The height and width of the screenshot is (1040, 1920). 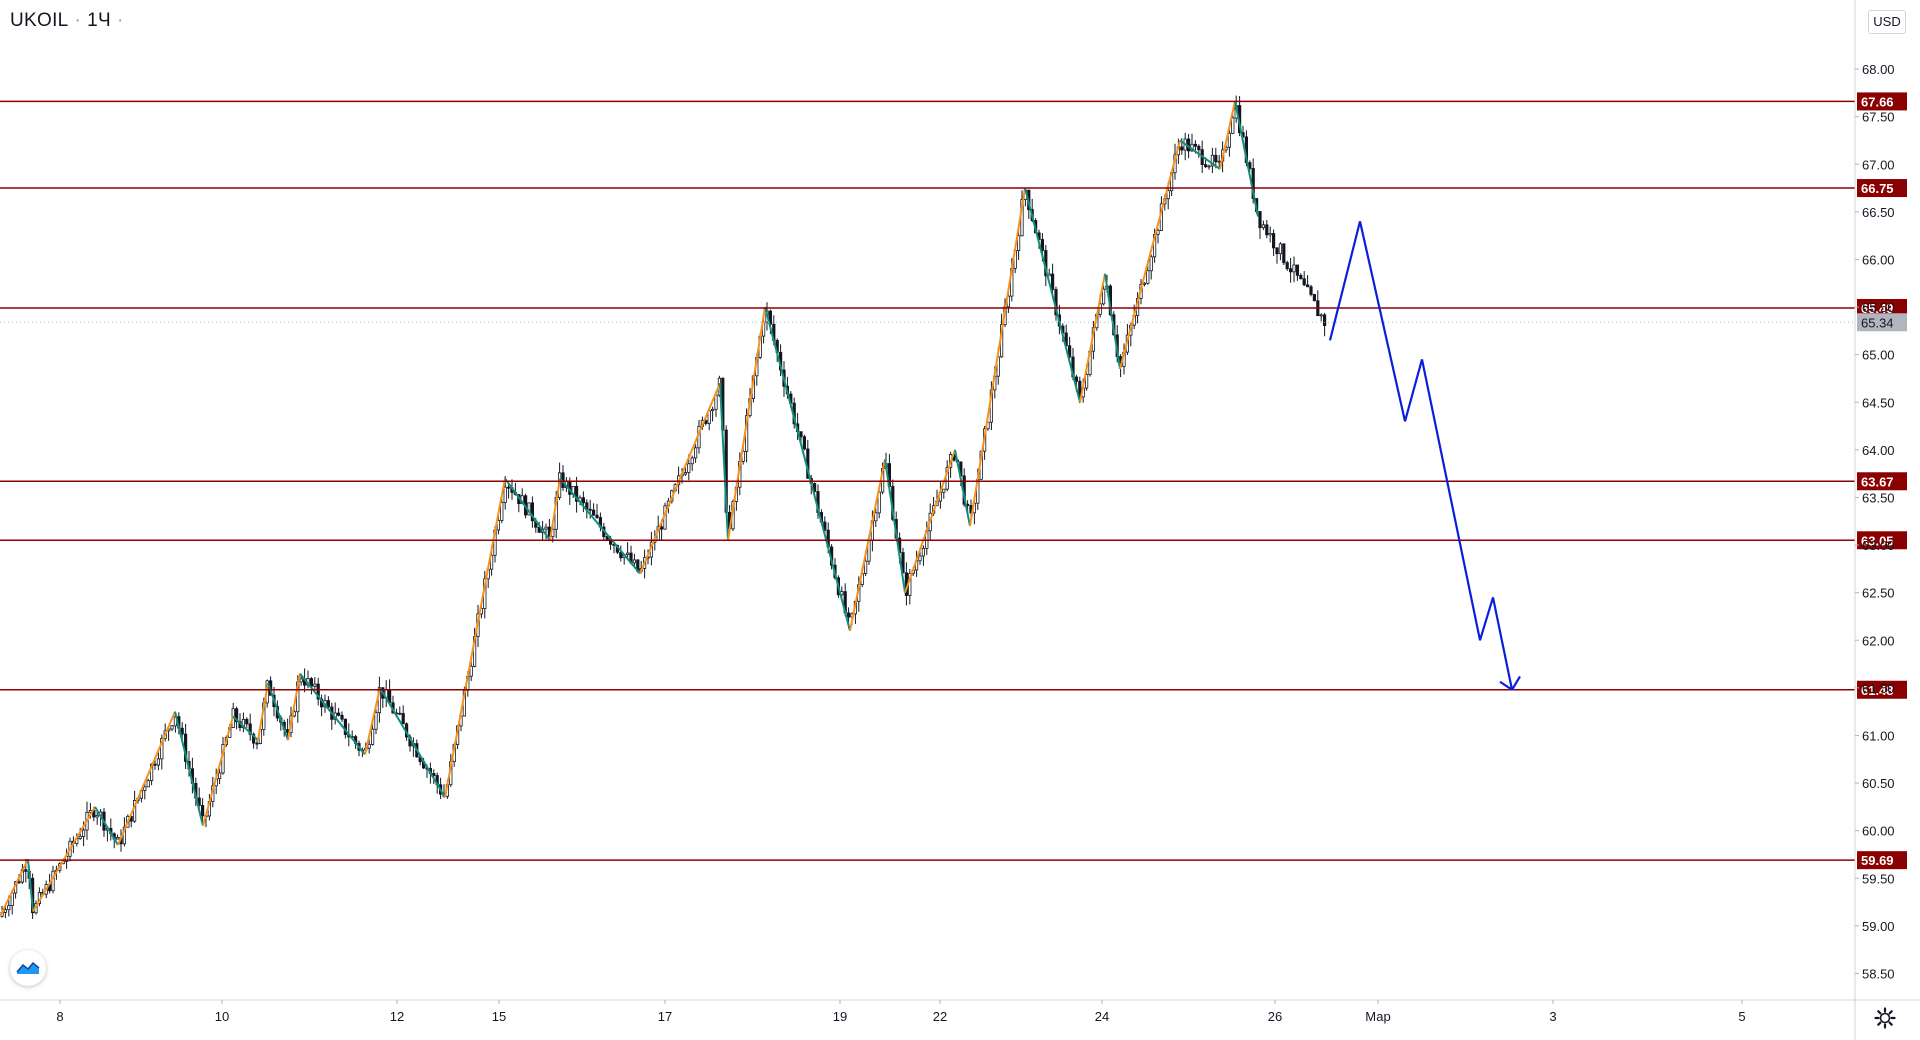 What do you see at coordinates (70, 21) in the screenshot?
I see `symbol-header: UKOIL · 1Ч ·` at bounding box center [70, 21].